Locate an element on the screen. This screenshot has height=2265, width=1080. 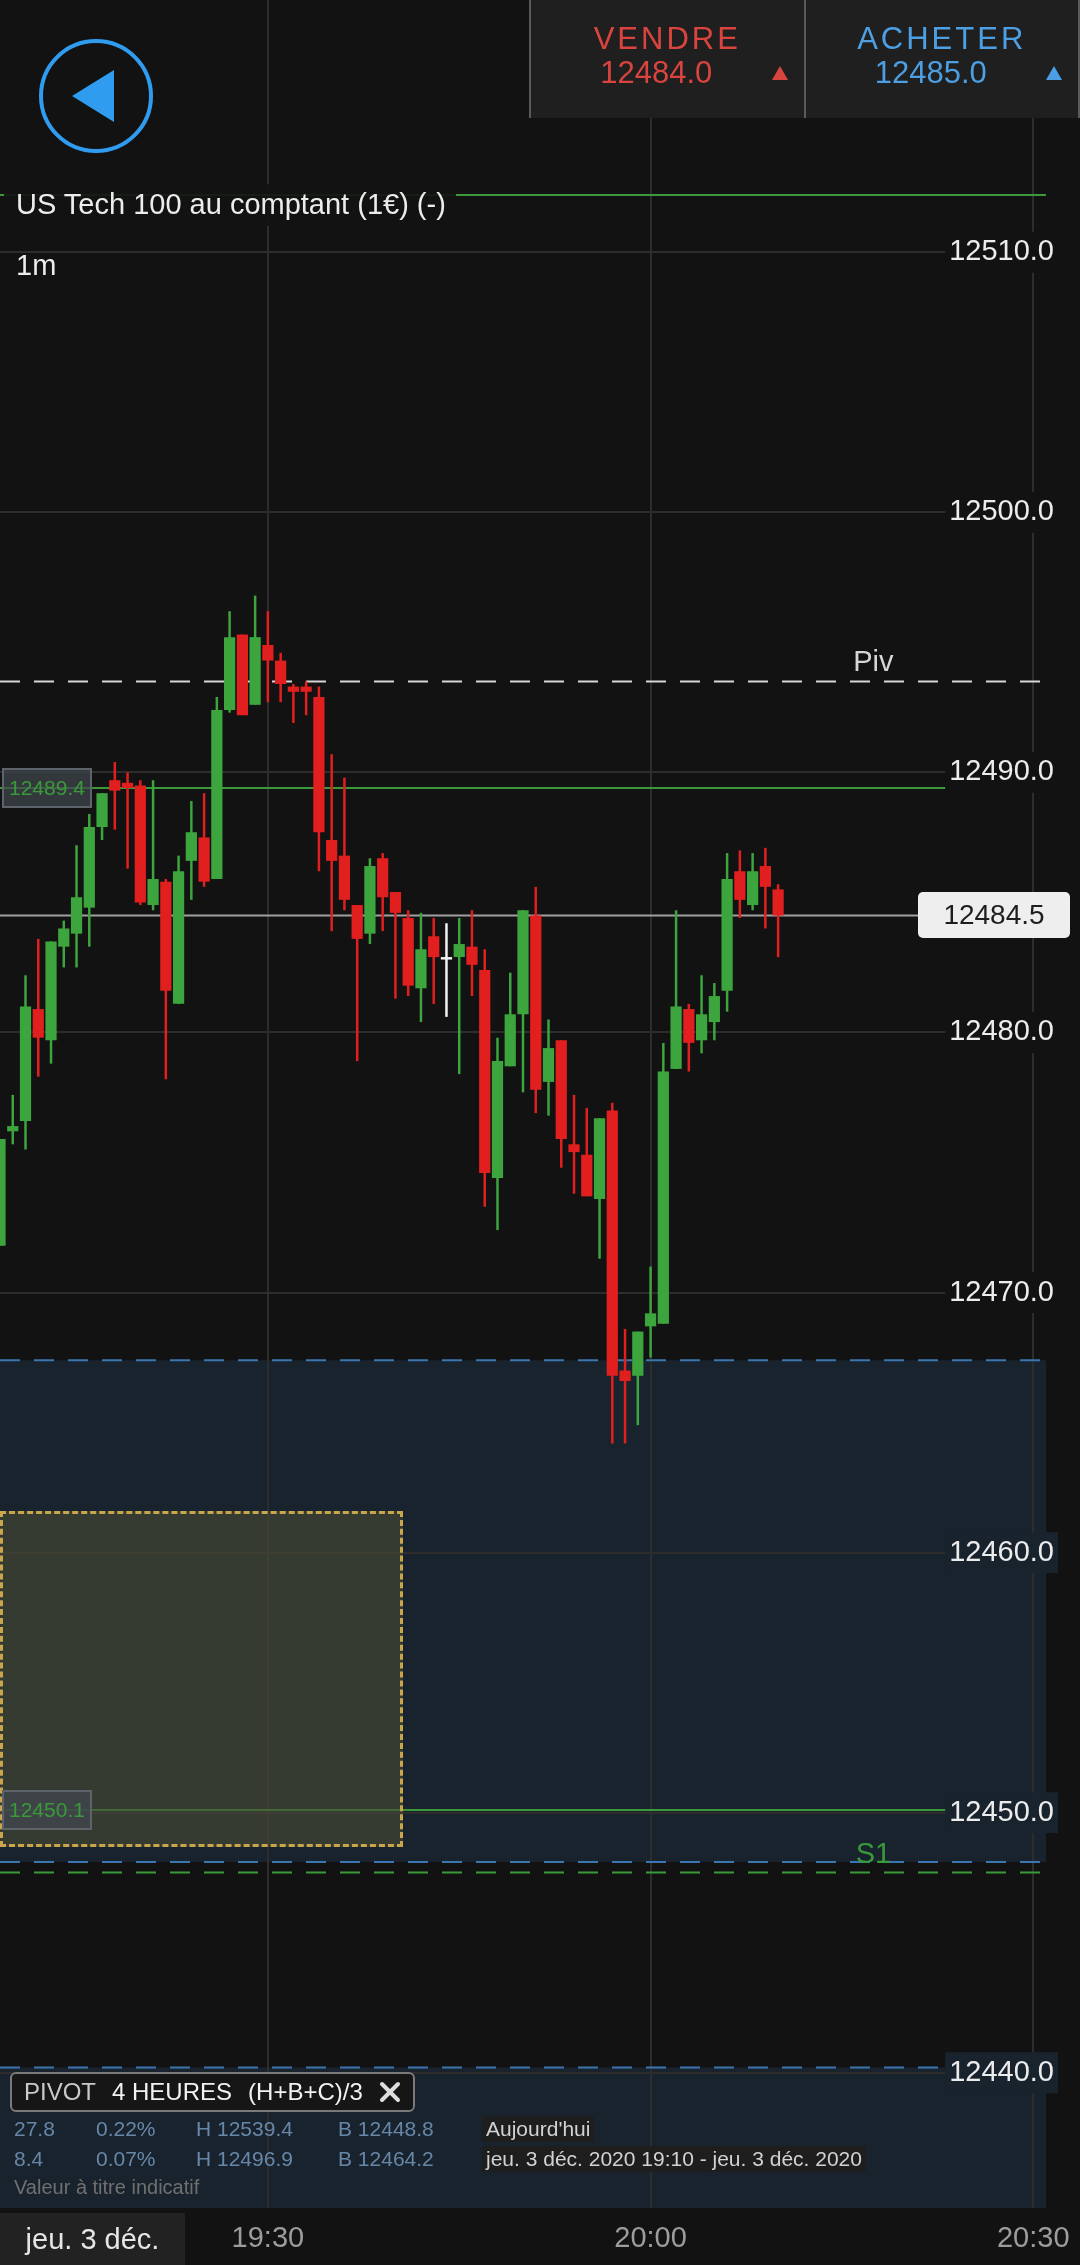
x-tick-label: 19:30 is located at coordinates (268, 2237).